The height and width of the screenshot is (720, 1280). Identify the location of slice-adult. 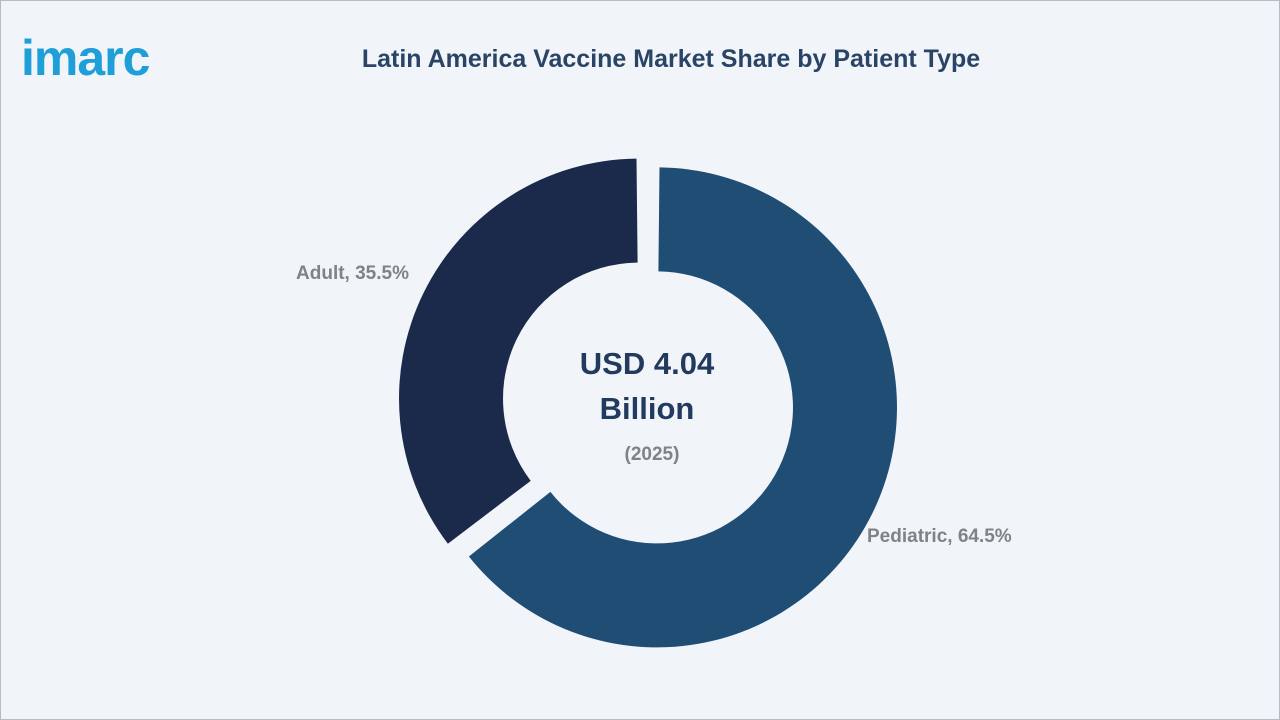
(518, 351).